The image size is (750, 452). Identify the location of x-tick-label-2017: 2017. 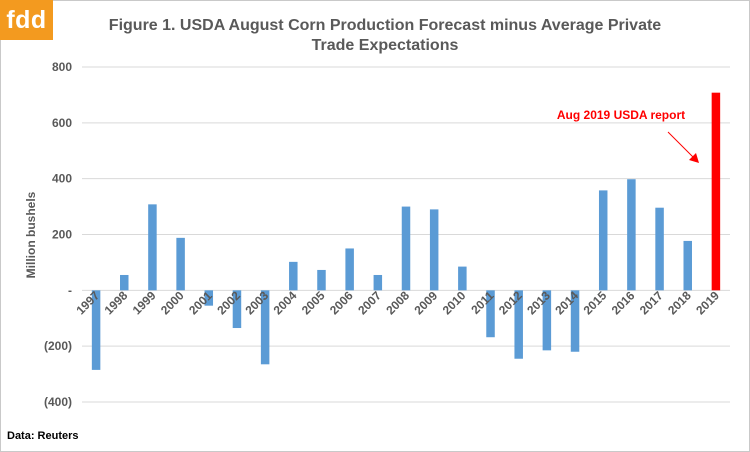
(651, 302).